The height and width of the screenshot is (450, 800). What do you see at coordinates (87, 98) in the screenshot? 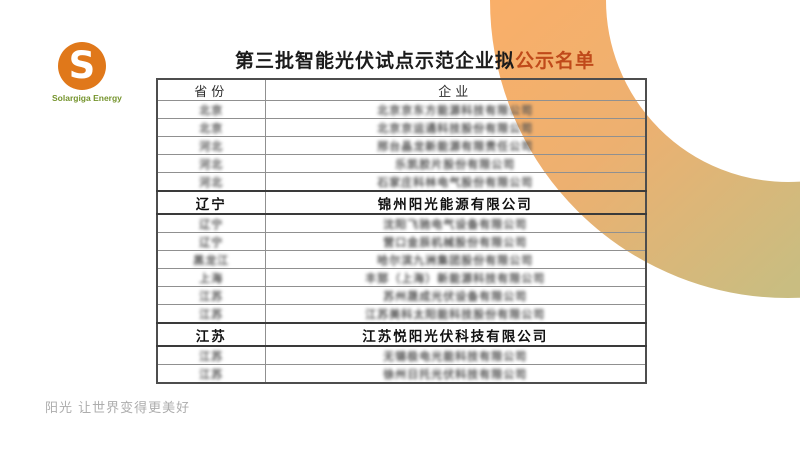
I see `logo-company-name: Solargiga Energy` at bounding box center [87, 98].